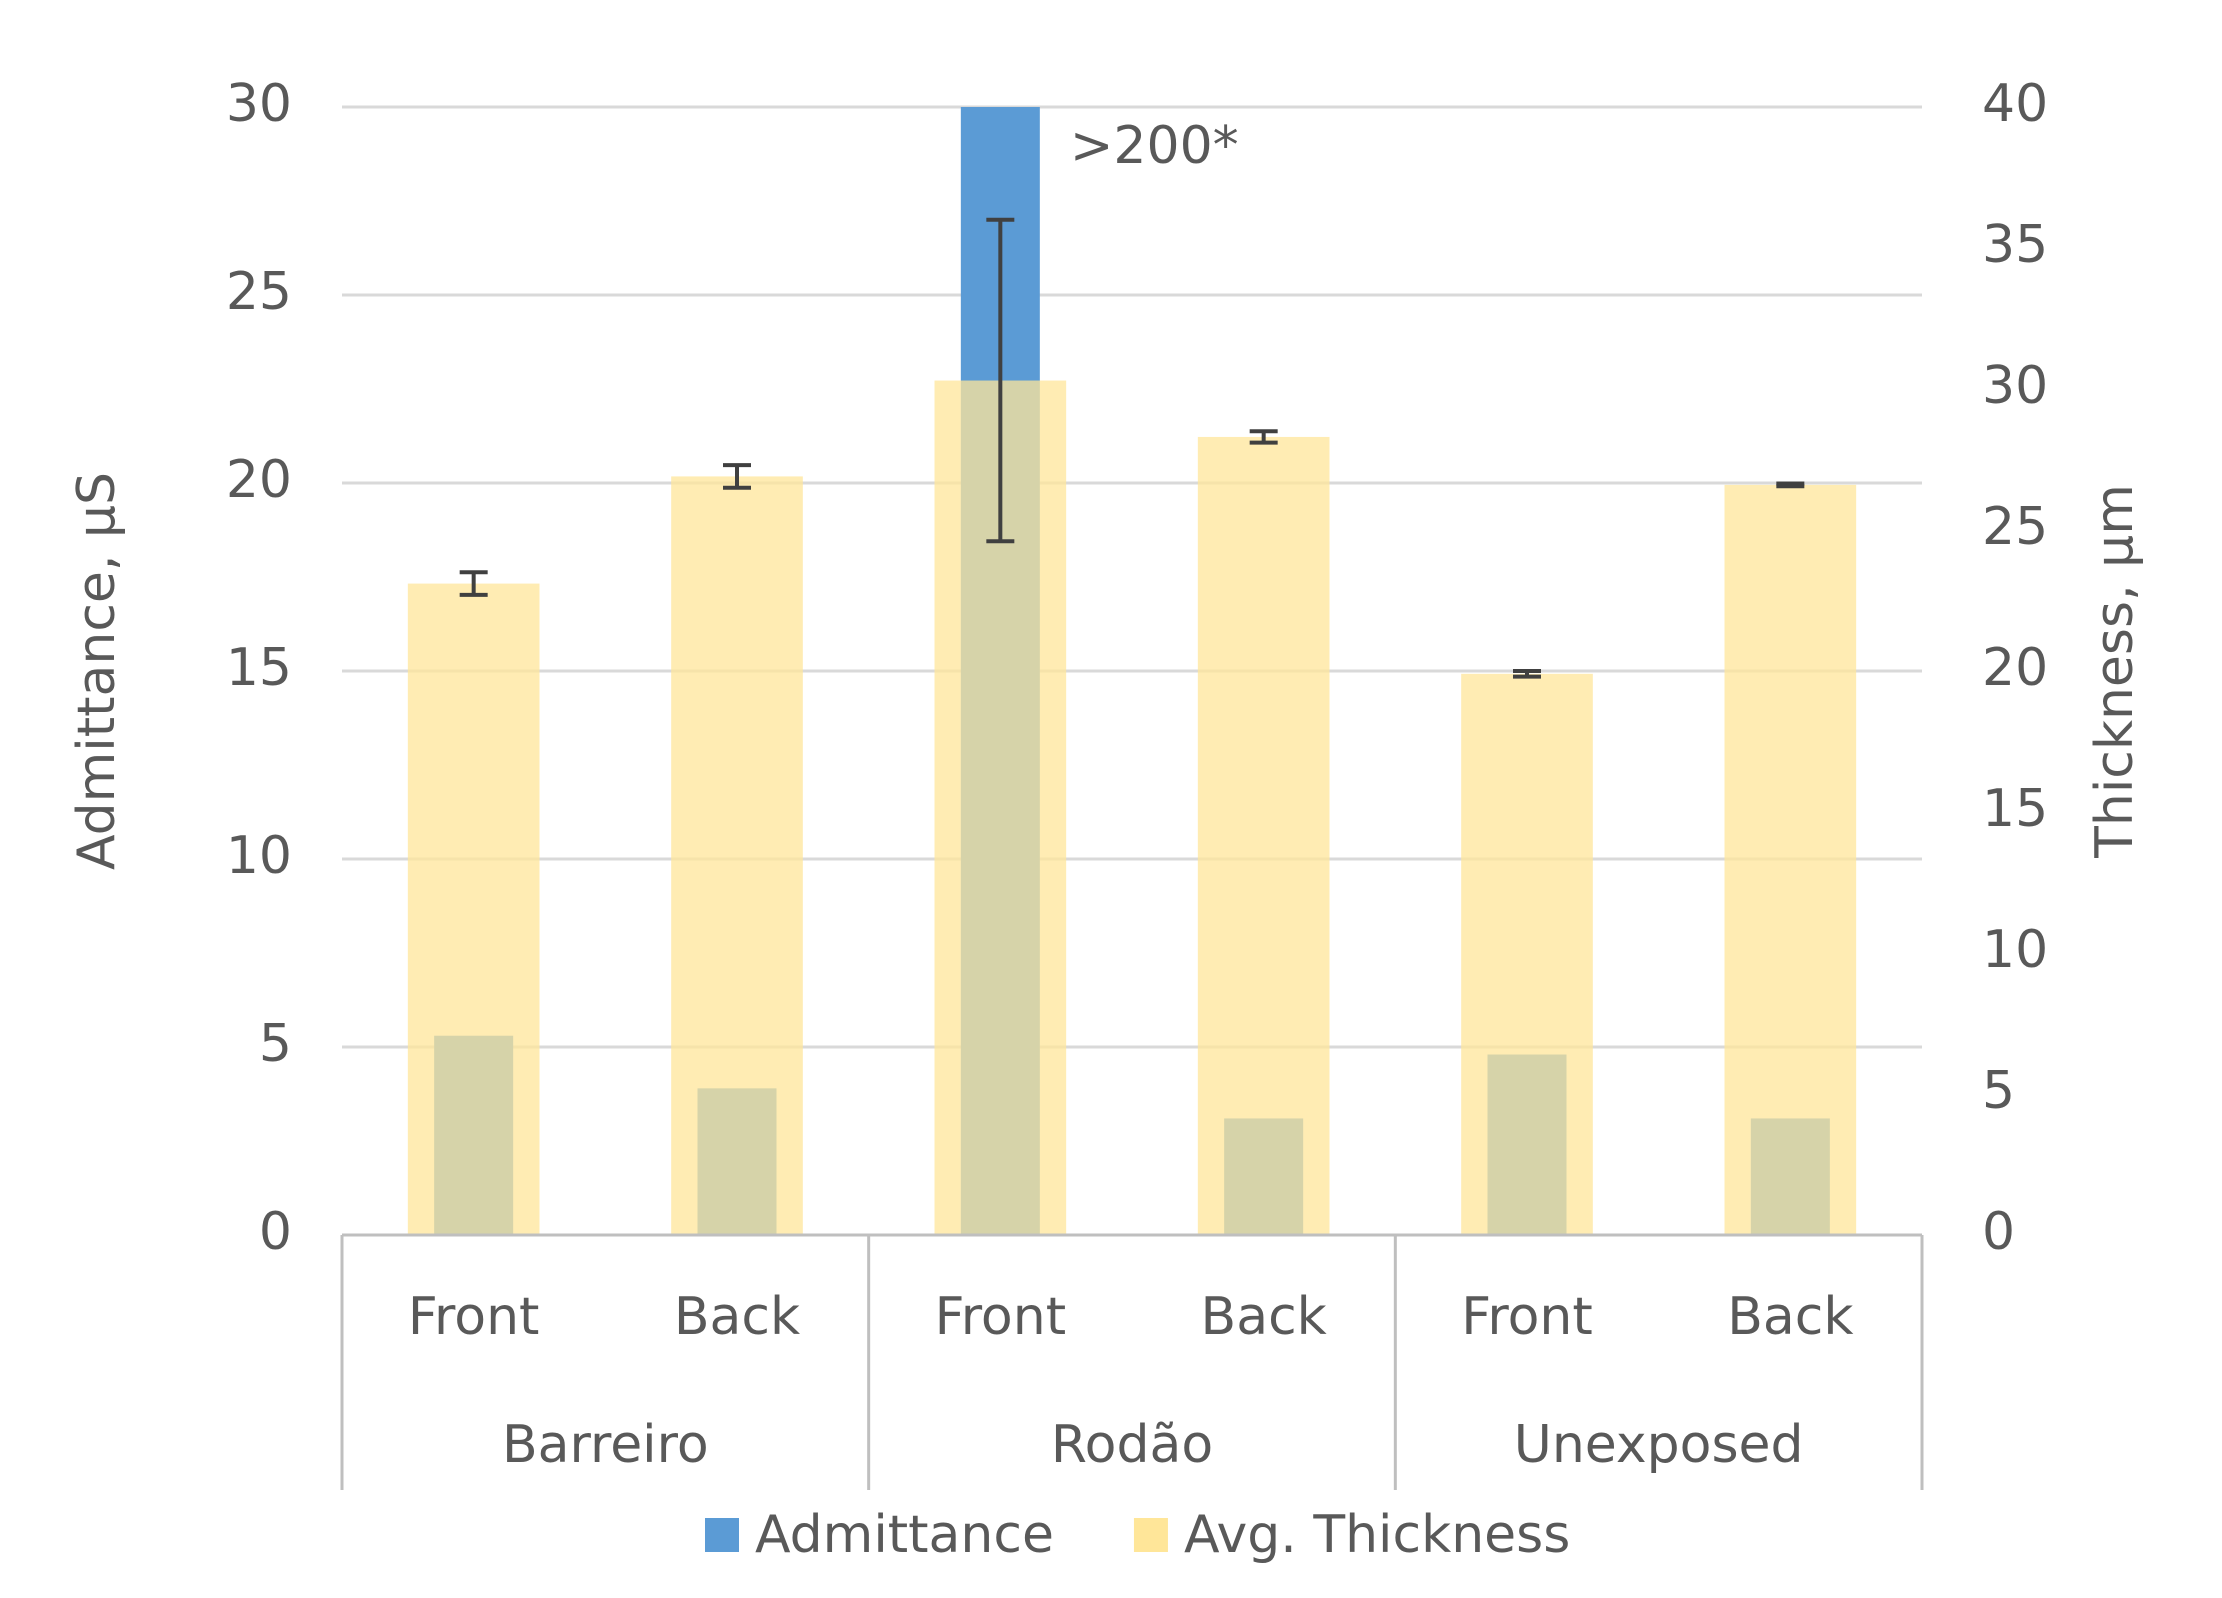  What do you see at coordinates (2015, 104) in the screenshot?
I see `y2-tick-label: 40` at bounding box center [2015, 104].